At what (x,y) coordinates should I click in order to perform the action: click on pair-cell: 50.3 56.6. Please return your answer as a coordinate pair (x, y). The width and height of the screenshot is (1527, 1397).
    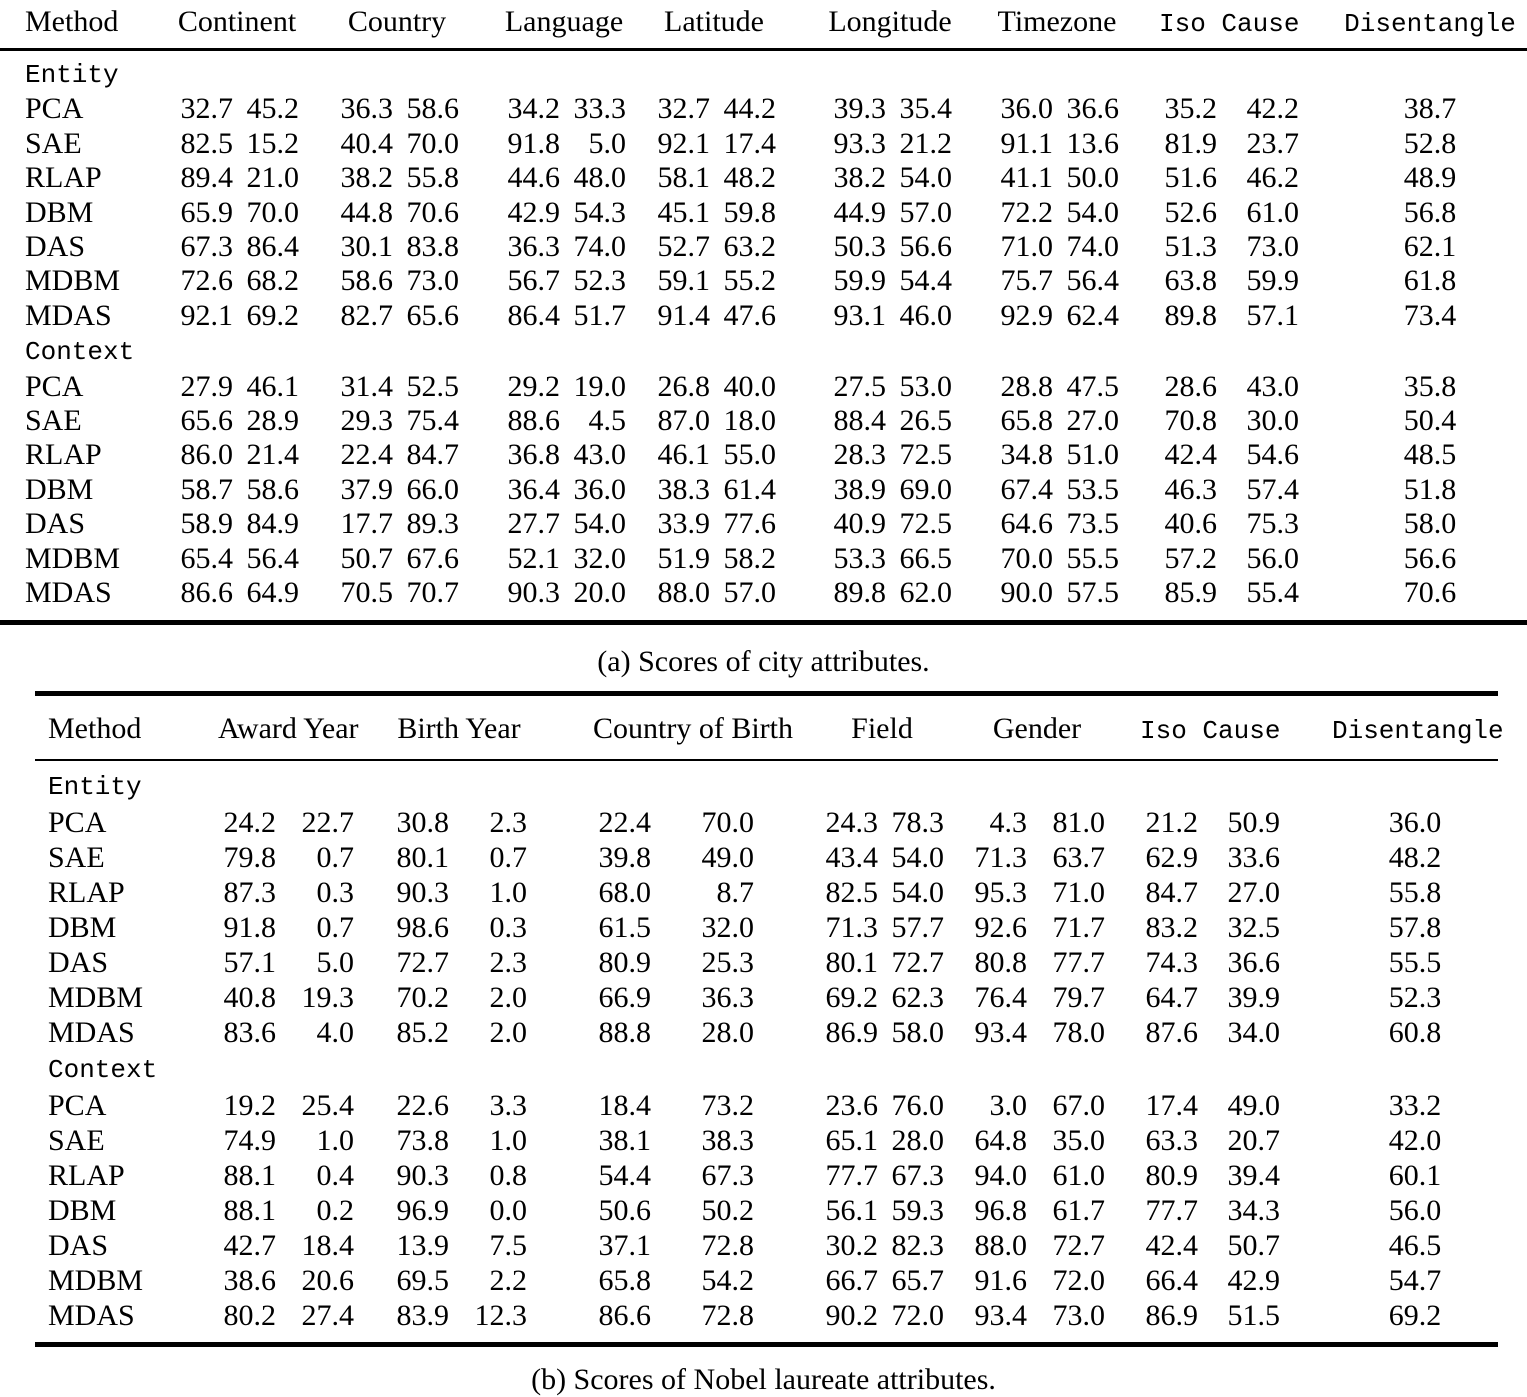
    Looking at the image, I should click on (893, 247).